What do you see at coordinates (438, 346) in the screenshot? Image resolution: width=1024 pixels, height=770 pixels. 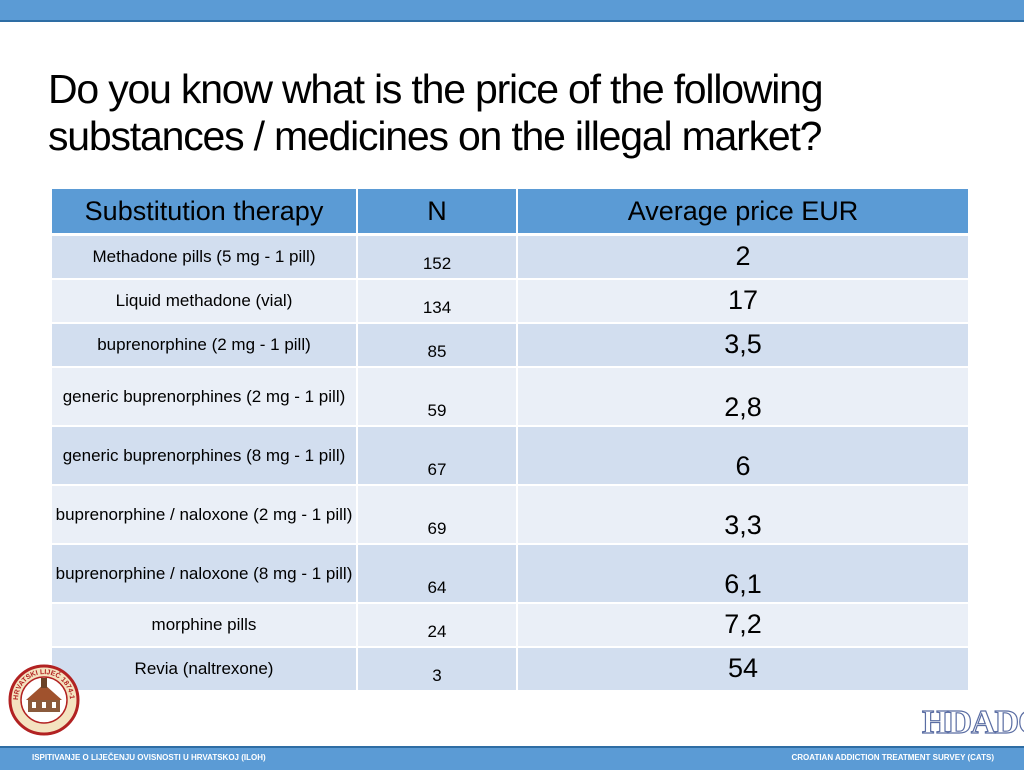 I see `cell-n: 85` at bounding box center [438, 346].